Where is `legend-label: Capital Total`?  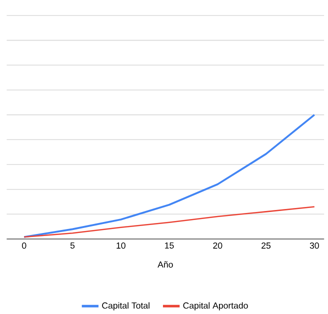 legend-label: Capital Total is located at coordinates (126, 306).